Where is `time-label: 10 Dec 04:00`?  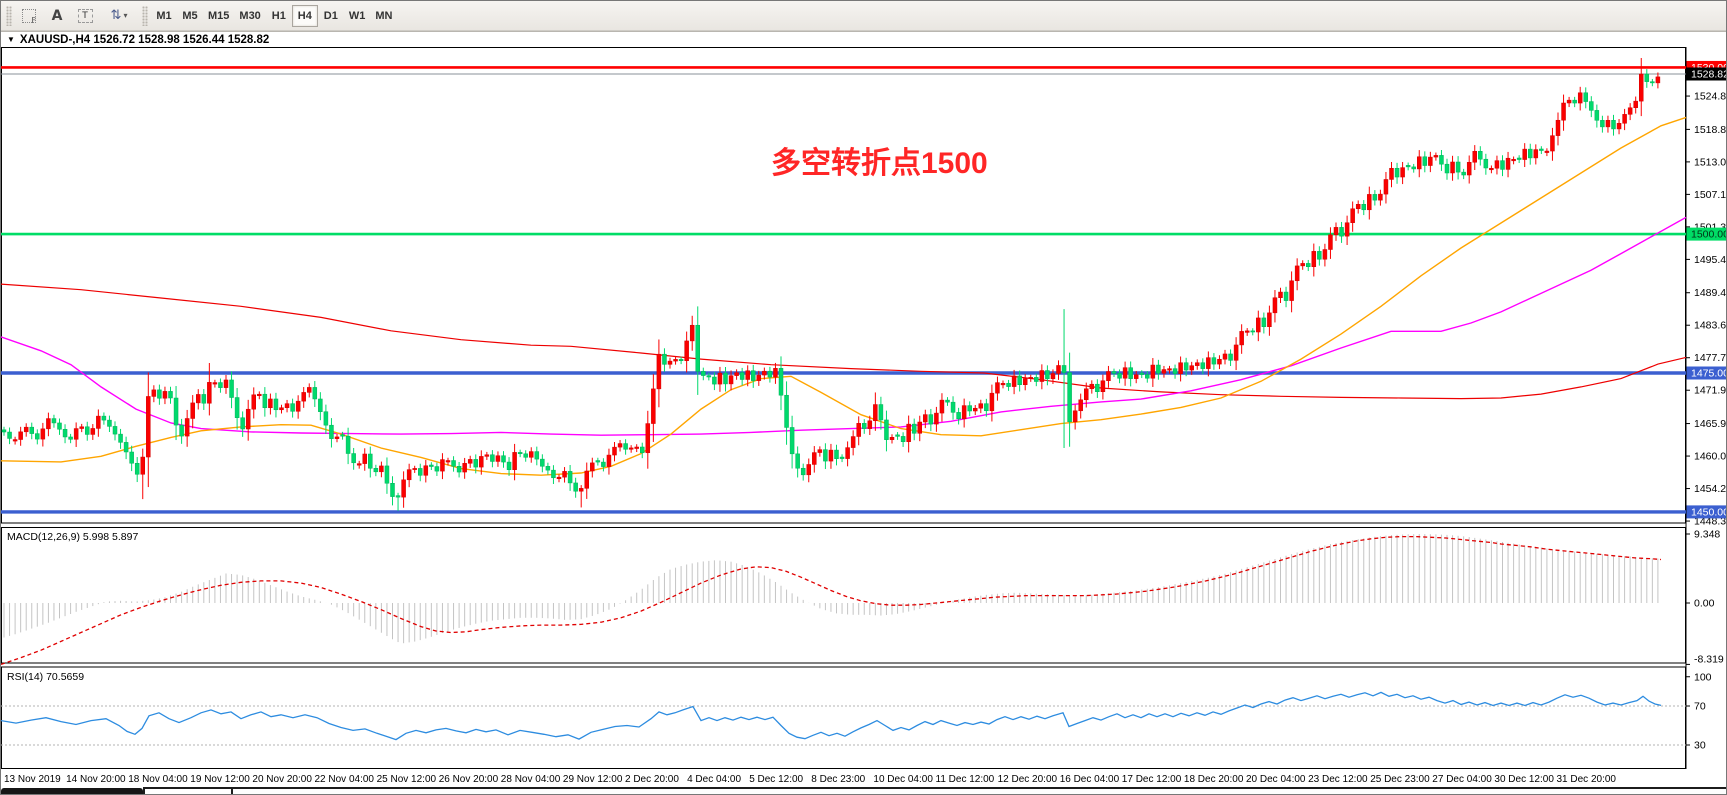
time-label: 10 Dec 04:00 is located at coordinates (903, 779).